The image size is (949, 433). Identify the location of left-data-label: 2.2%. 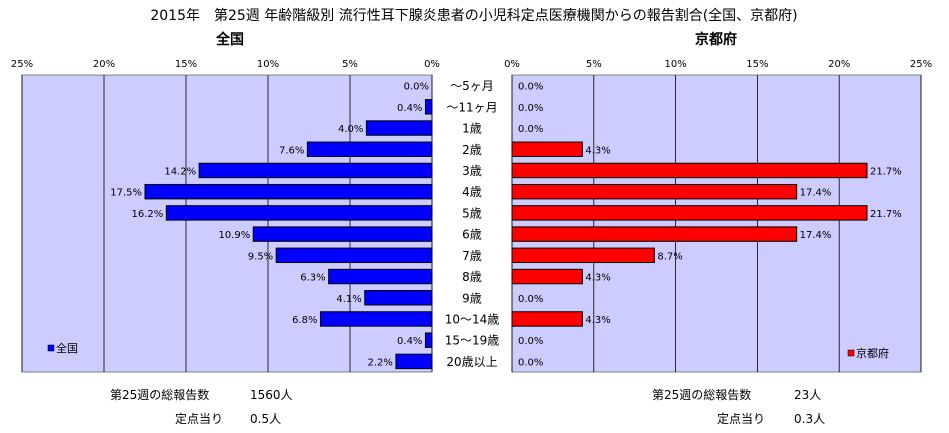
(380, 362).